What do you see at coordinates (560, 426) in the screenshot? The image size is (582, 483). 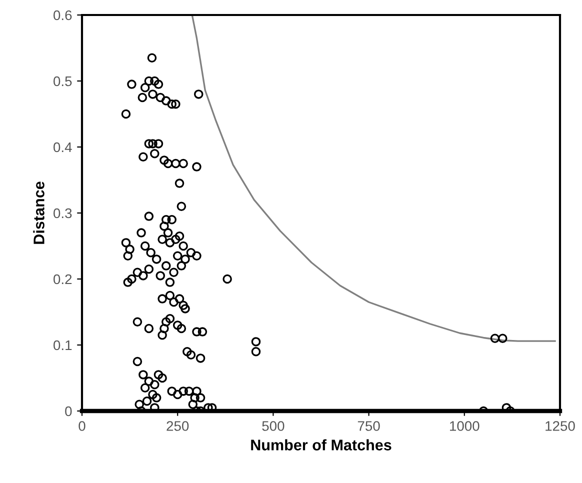 I see `x-tick-label: 1250` at bounding box center [560, 426].